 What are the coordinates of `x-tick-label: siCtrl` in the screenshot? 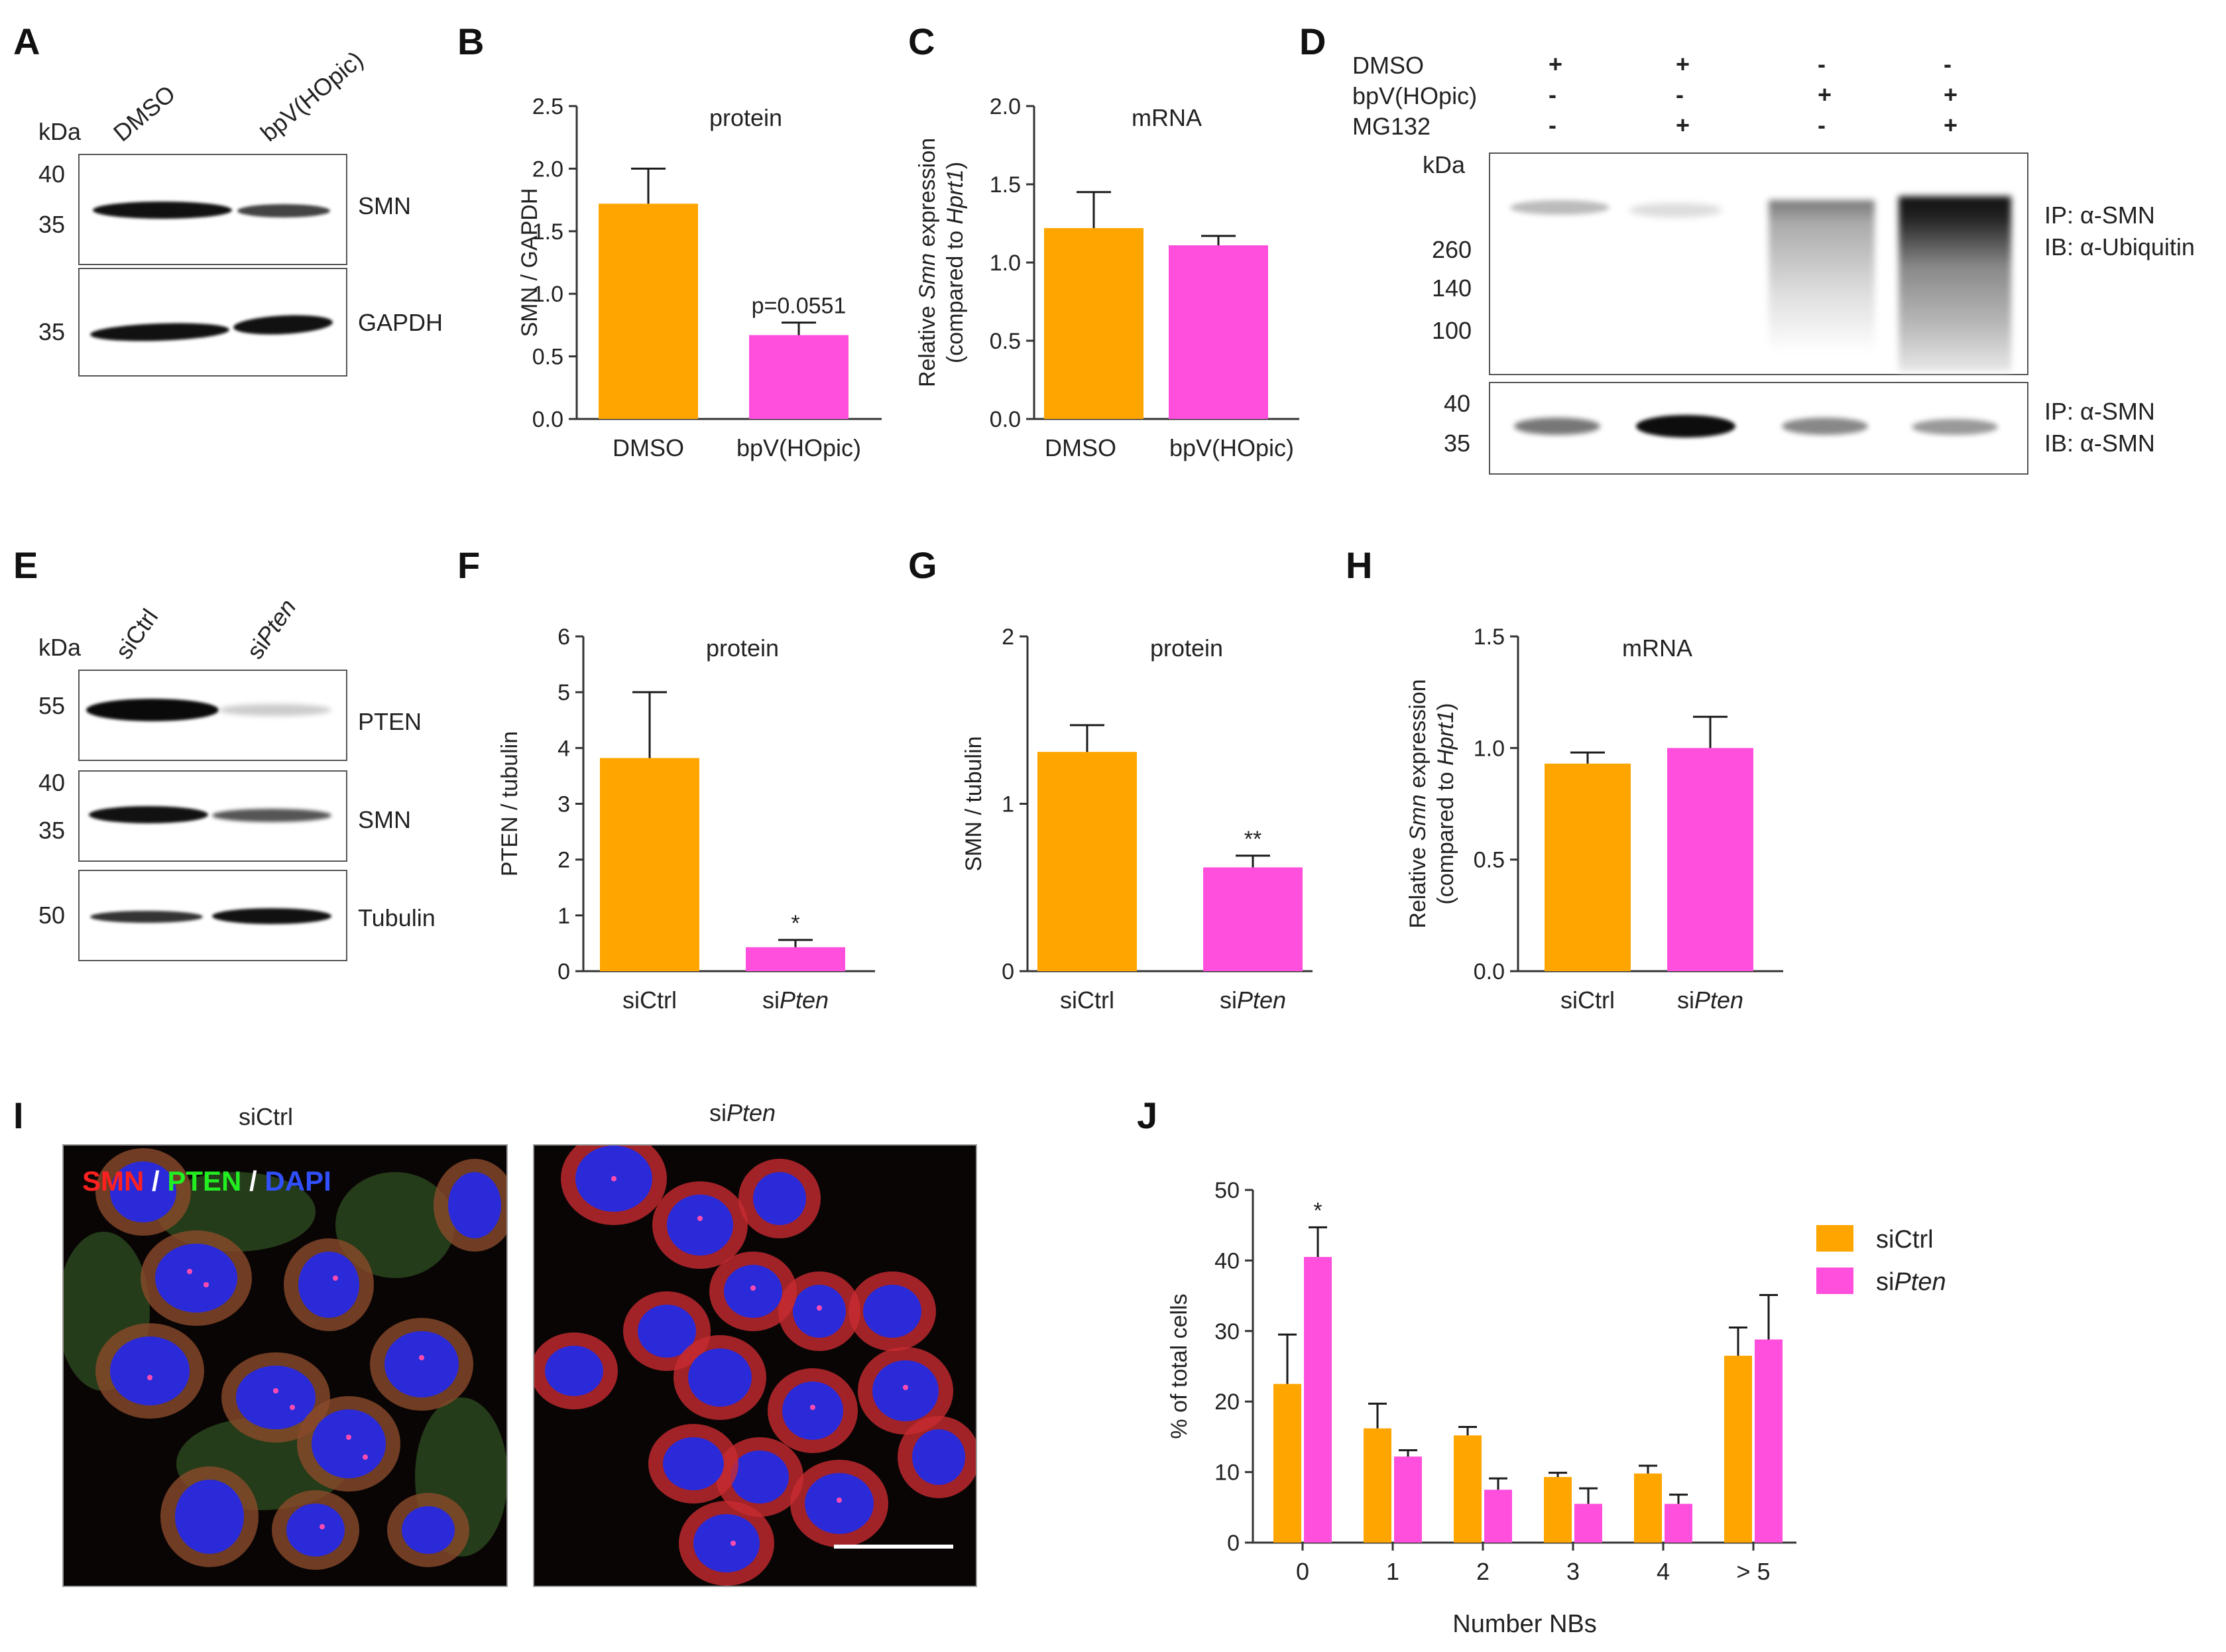 It's located at (649, 1000).